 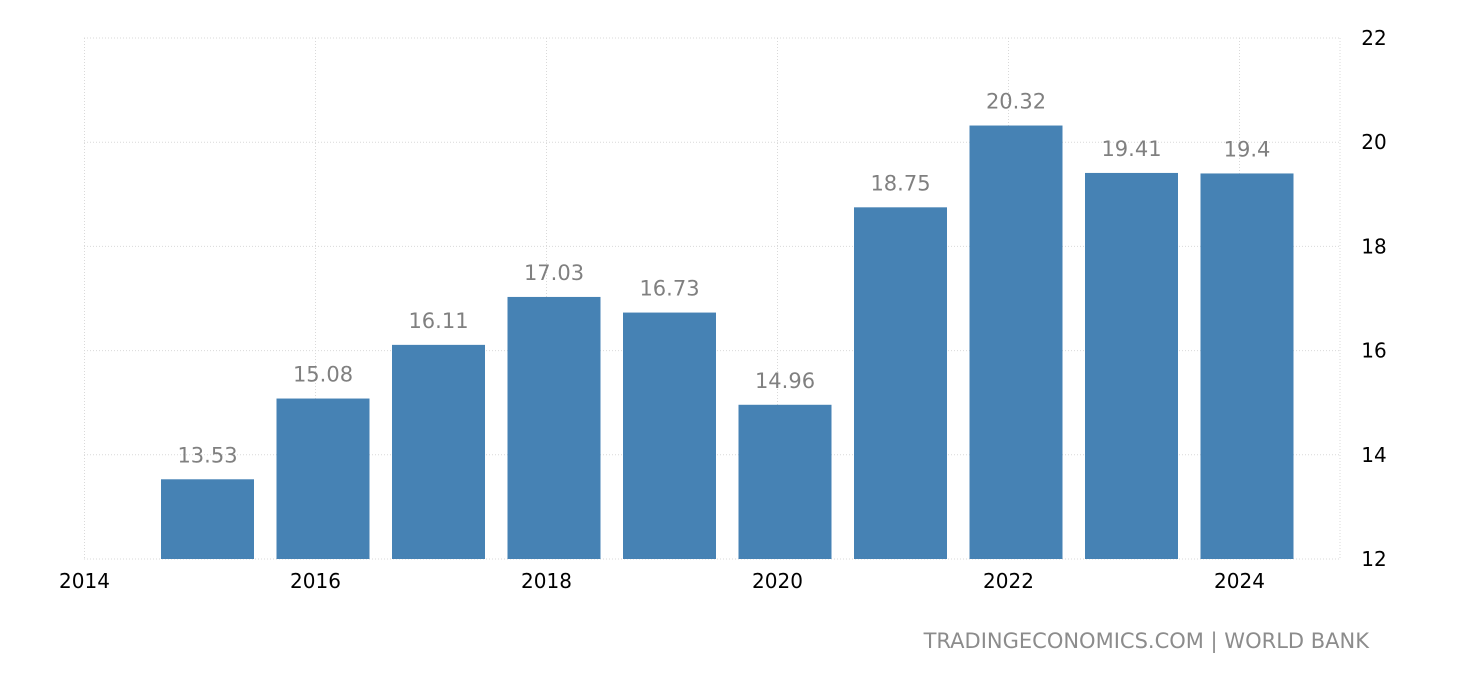 What do you see at coordinates (1373, 559) in the screenshot?
I see `y-tick-12: 12` at bounding box center [1373, 559].